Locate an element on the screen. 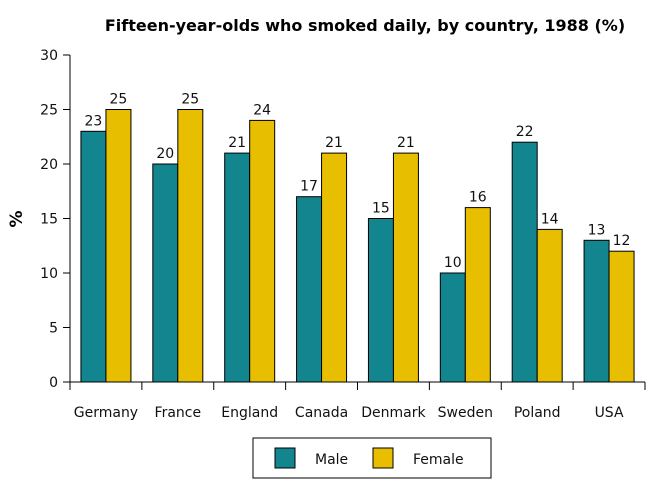 The height and width of the screenshot is (479, 656). bar-female-sweden is located at coordinates (477, 295).